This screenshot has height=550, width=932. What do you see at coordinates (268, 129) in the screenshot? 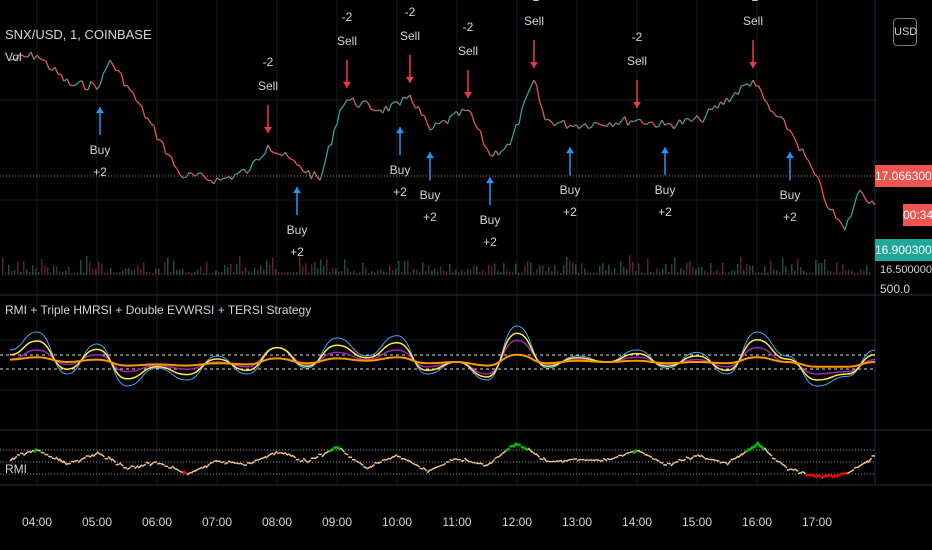
I see `sell-arrow-head` at bounding box center [268, 129].